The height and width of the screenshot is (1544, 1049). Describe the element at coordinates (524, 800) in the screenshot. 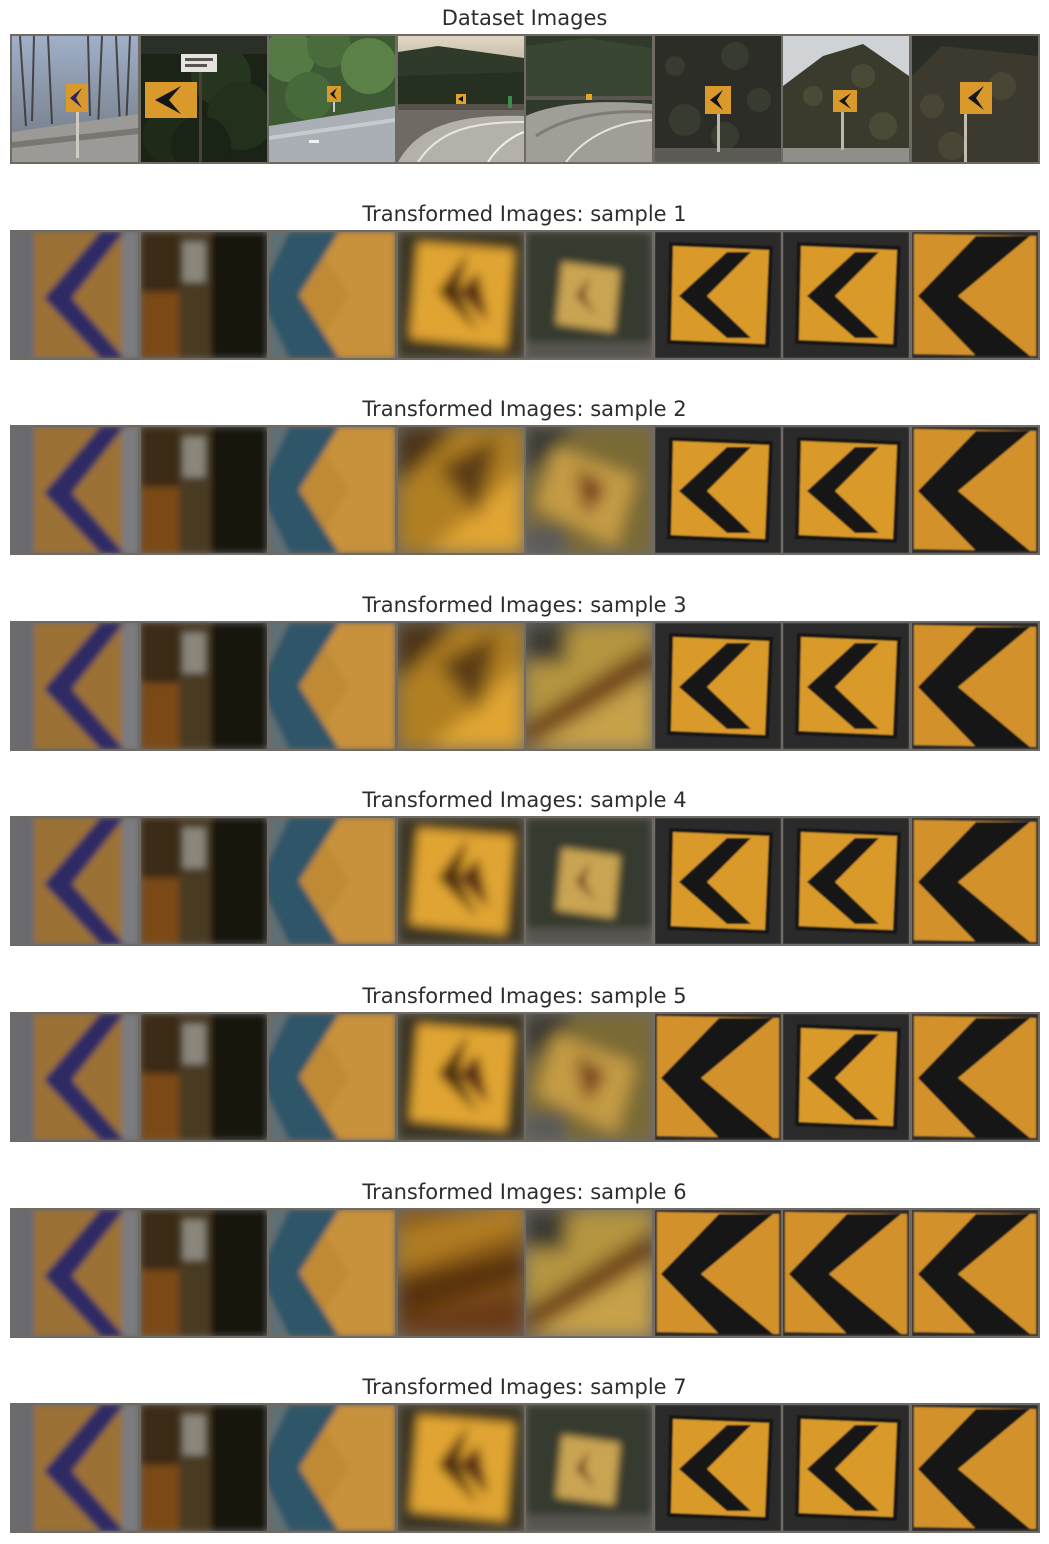

I see `row-title: Transformed Images: sample 4` at that location.